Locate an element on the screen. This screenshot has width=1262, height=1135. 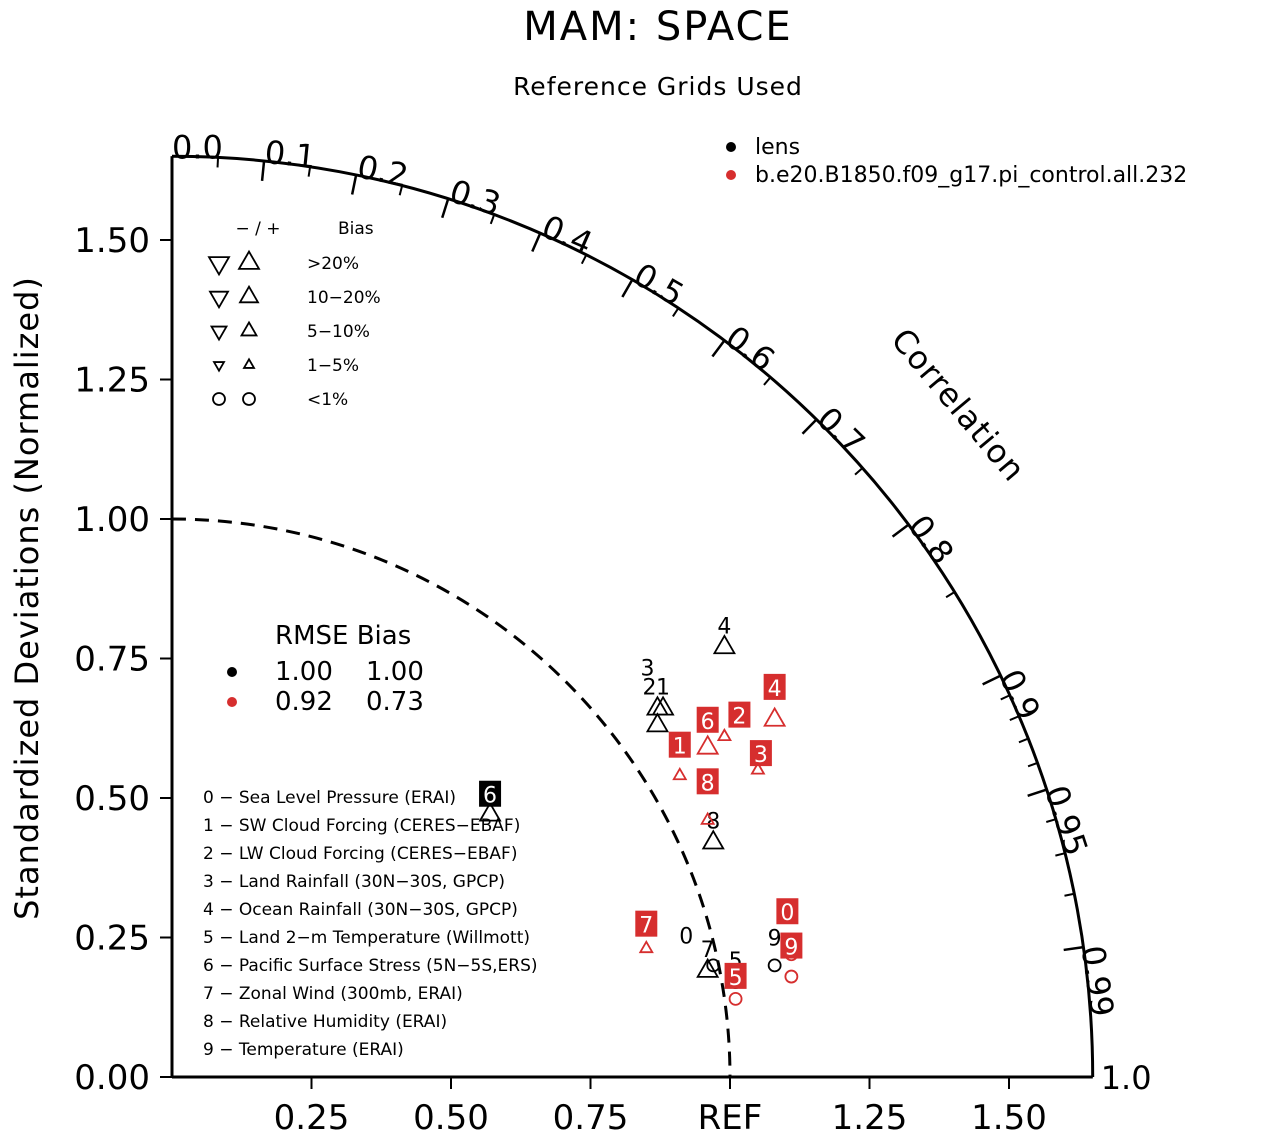
correlation-tick-label: 0.2 is located at coordinates (382, 170).